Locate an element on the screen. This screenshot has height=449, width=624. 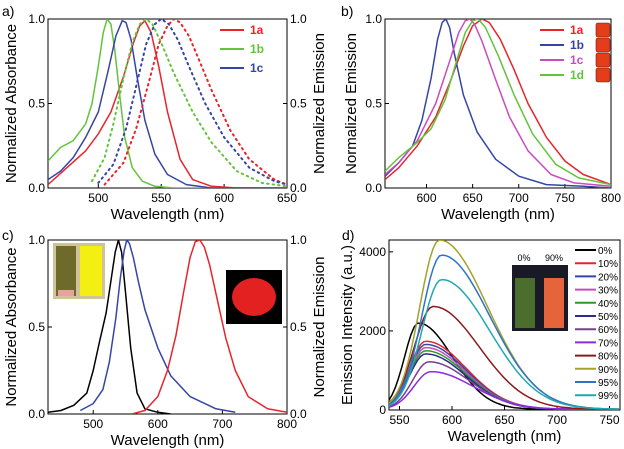
vial-solution is located at coordinates (66, 271).